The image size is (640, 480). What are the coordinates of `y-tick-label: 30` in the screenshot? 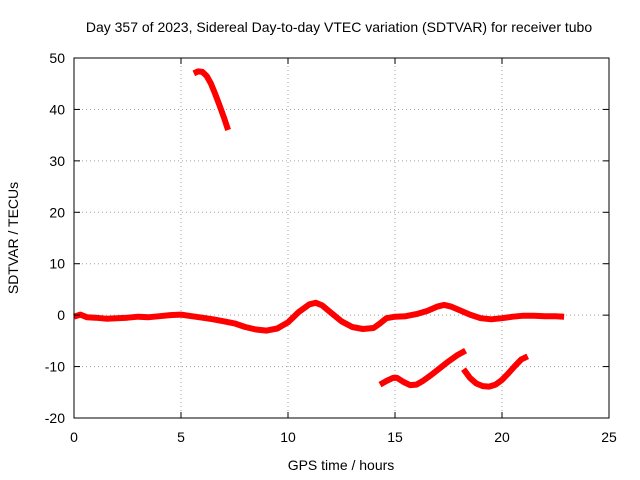 It's located at (57, 161).